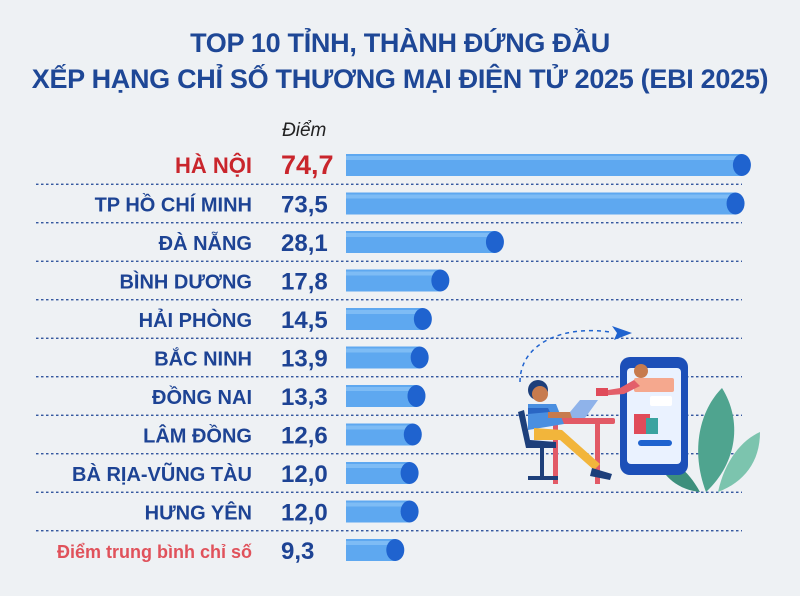 The image size is (800, 596). Describe the element at coordinates (213, 165) in the screenshot. I see `category-label: HÀ NỘI` at that location.